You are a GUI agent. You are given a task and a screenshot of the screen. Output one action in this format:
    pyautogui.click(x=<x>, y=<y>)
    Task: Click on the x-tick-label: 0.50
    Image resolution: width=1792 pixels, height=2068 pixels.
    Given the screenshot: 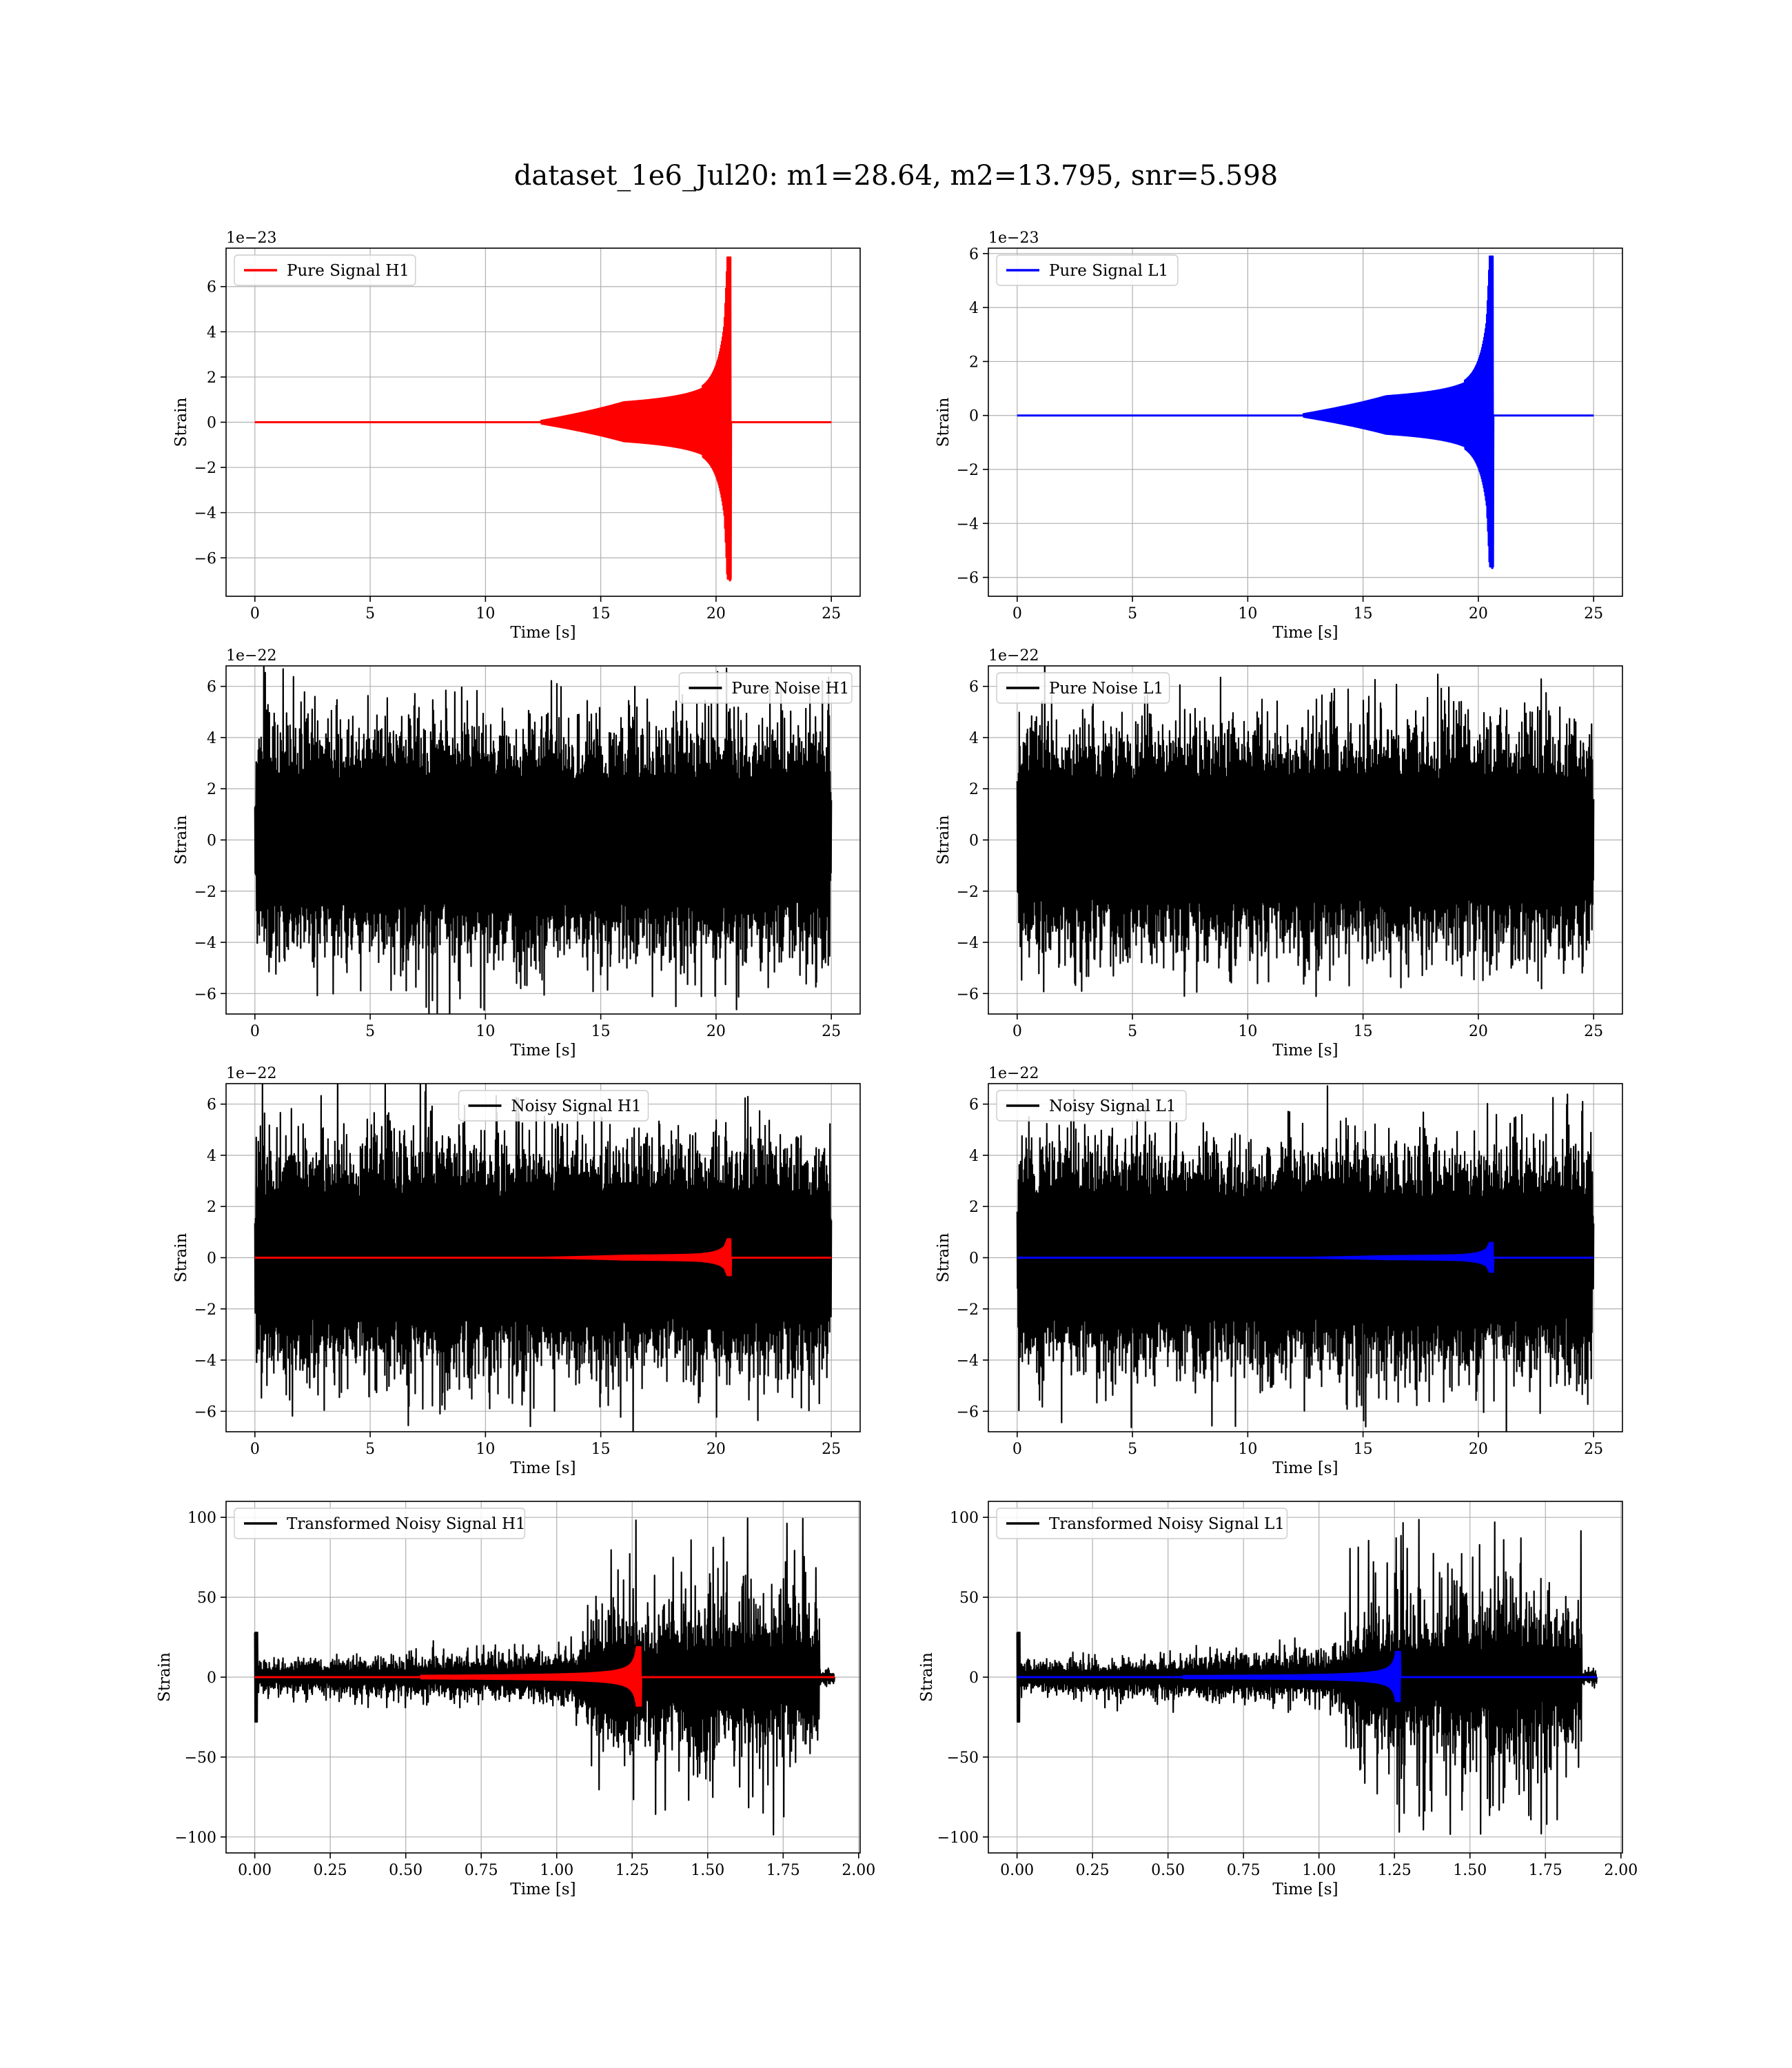 What is the action you would take?
    pyautogui.click(x=1168, y=1870)
    